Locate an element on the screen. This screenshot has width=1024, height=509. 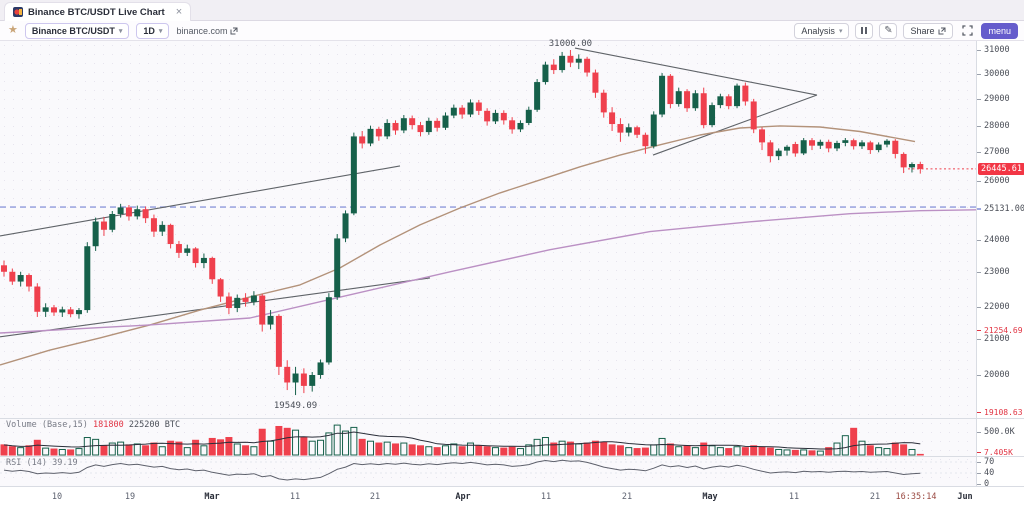
time-tick-label: Apr is located at coordinates (463, 497).